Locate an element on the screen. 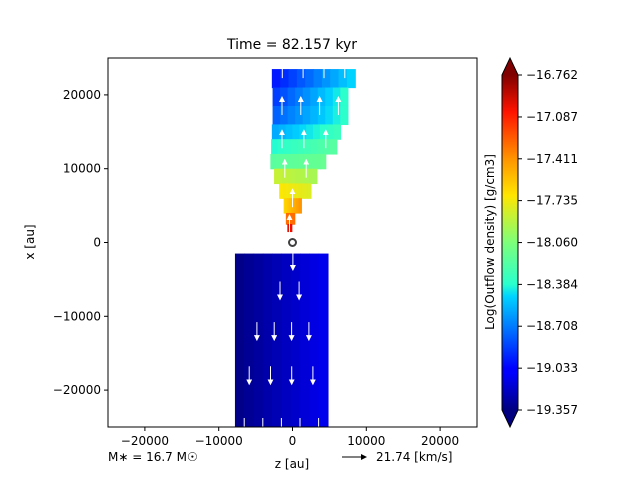 This screenshot has height=480, width=640. y-tick-label: 20000 is located at coordinates (82, 95).